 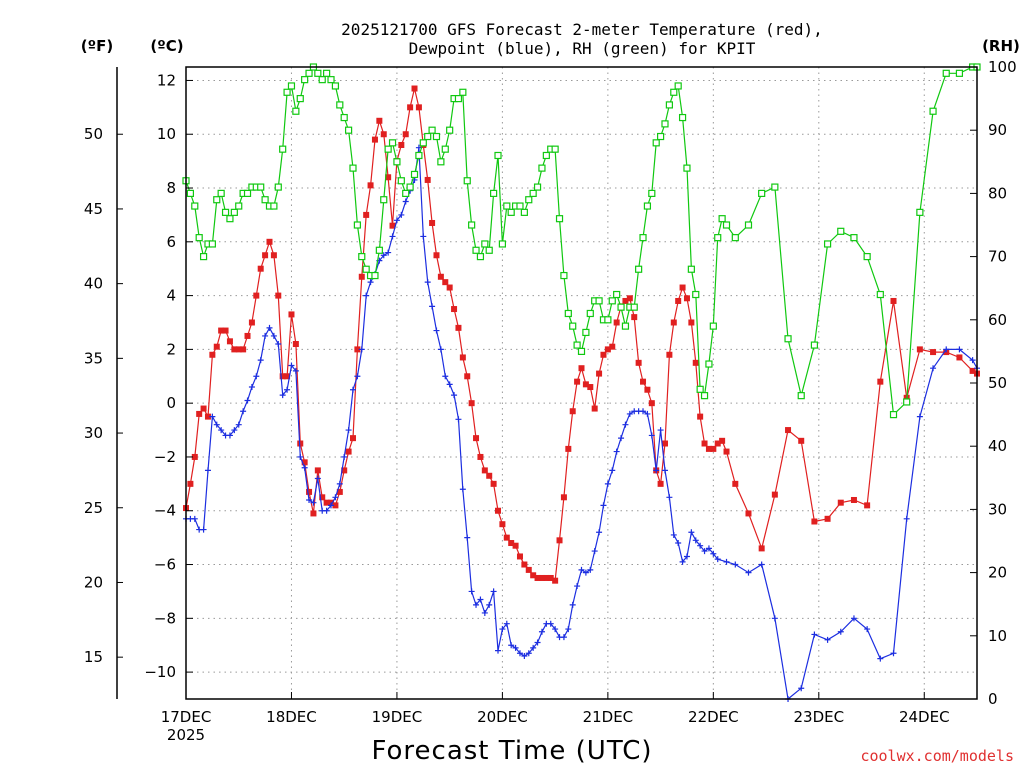 What do you see at coordinates (93, 582) in the screenshot?
I see `fahrenheit-tick-label: 20` at bounding box center [93, 582].